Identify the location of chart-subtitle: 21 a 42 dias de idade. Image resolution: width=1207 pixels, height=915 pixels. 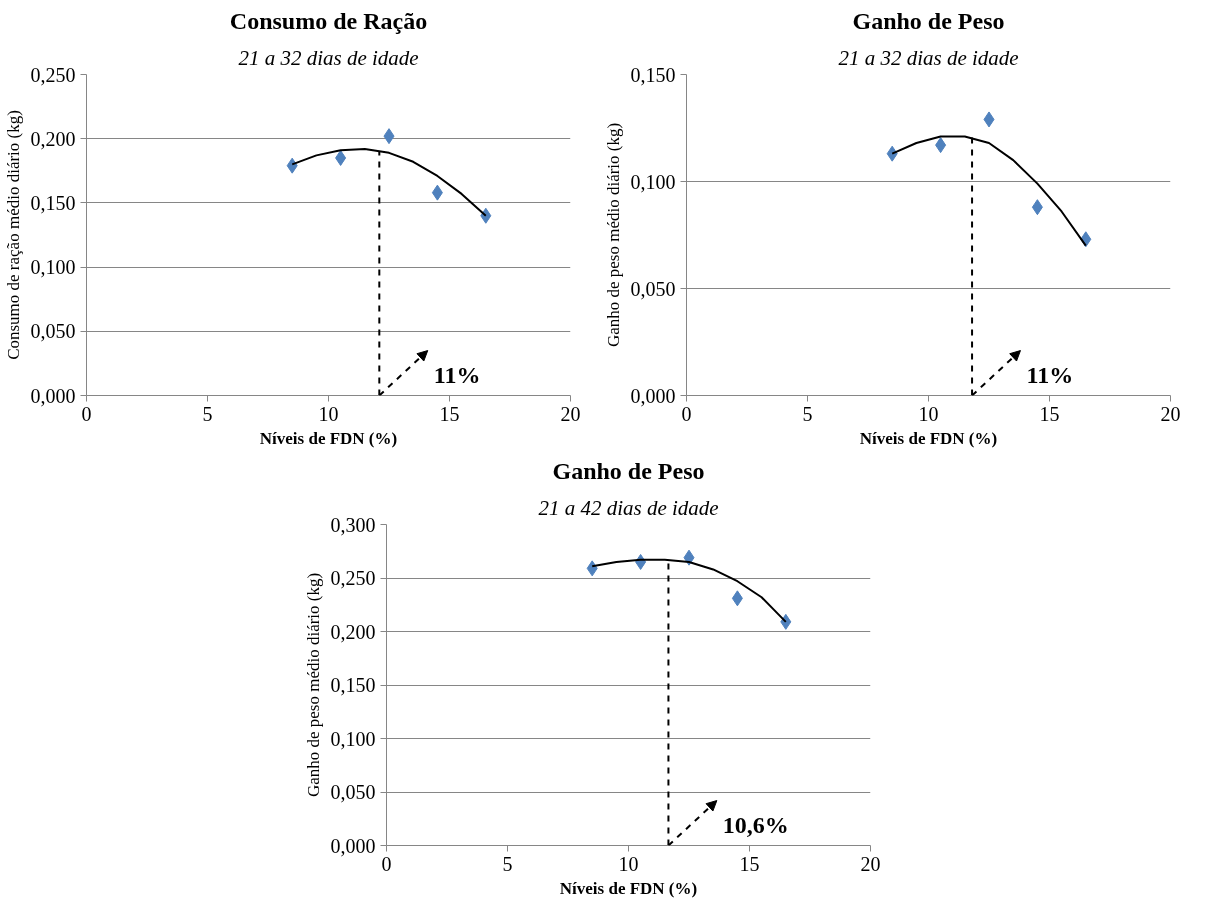
(628, 507).